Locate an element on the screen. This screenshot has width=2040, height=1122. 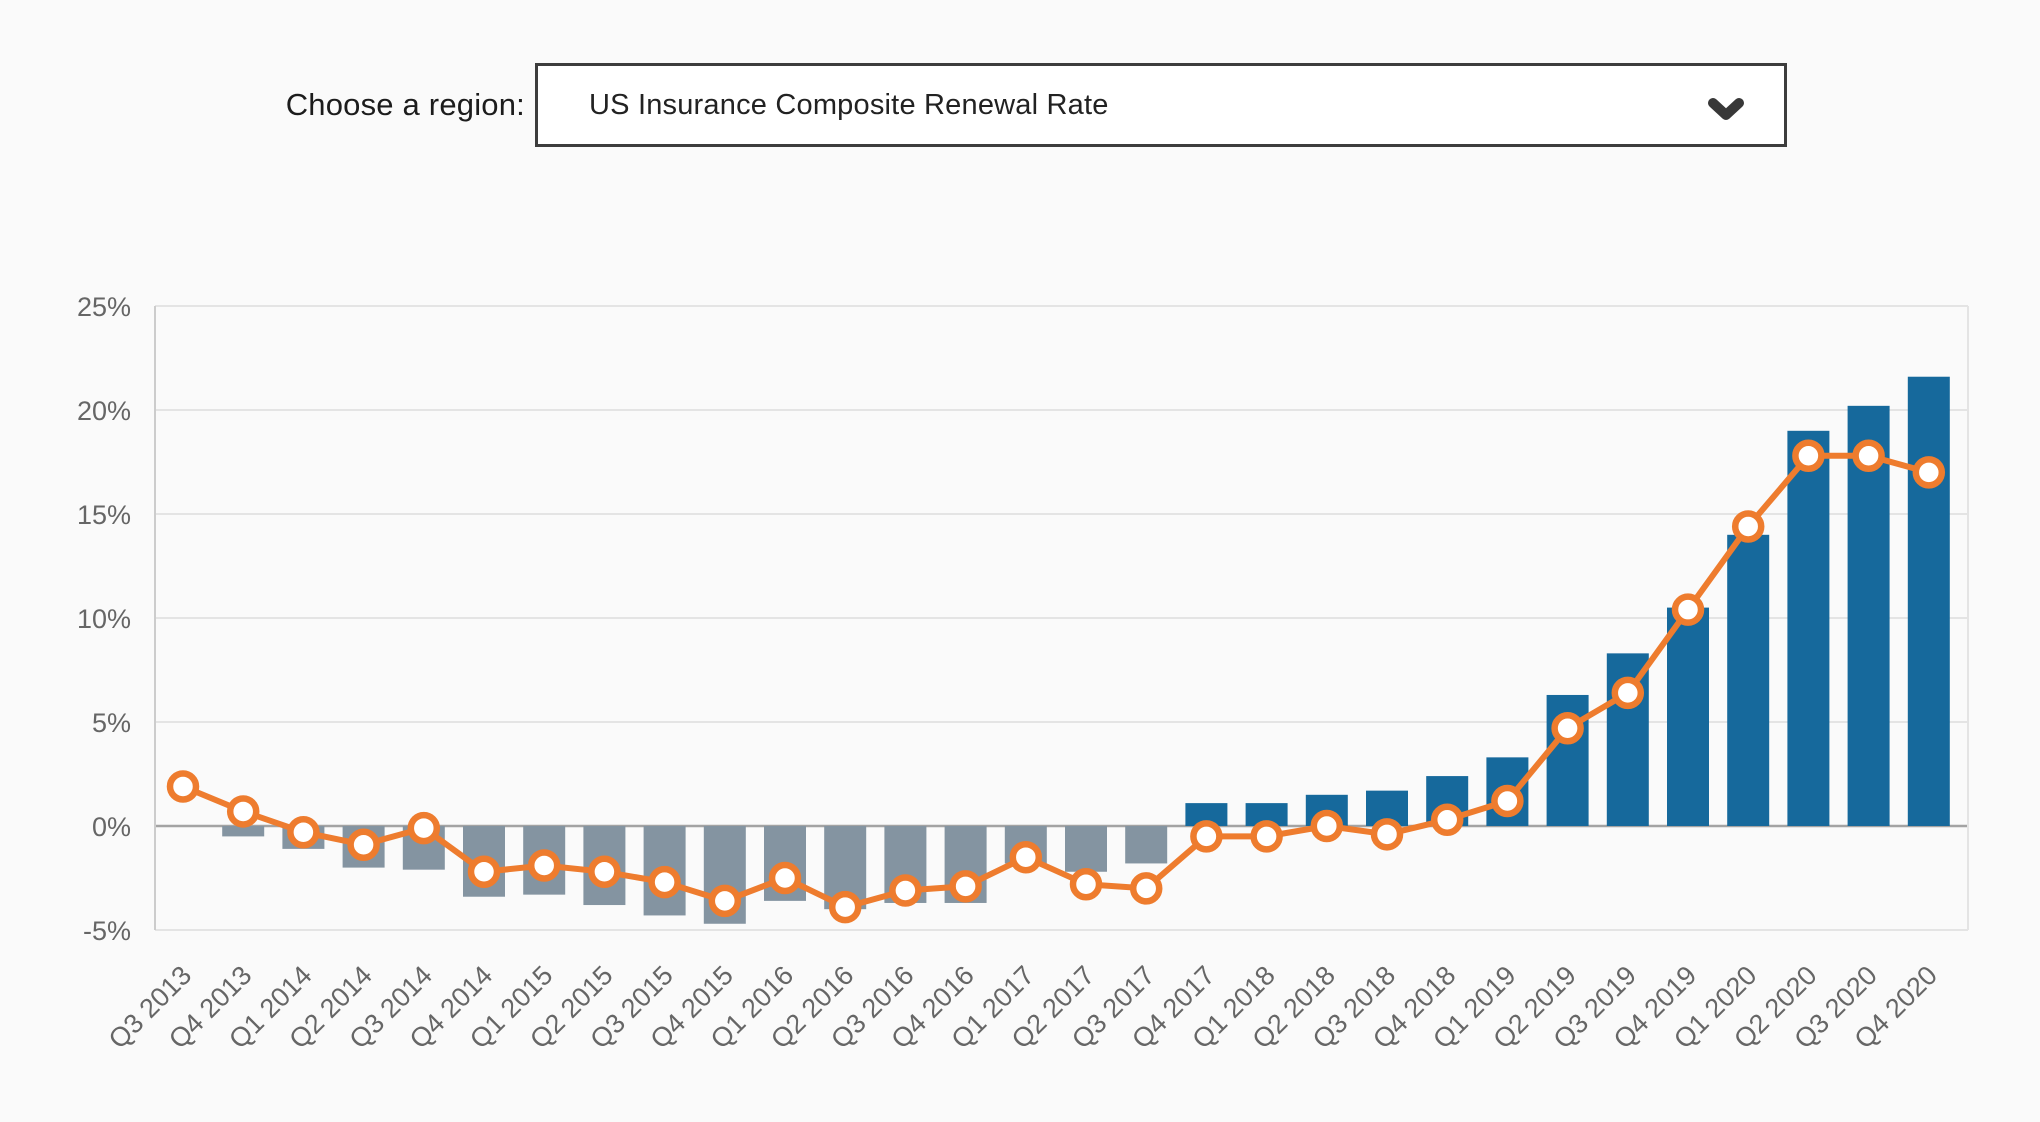
line-marker-q2-2018 is located at coordinates (1327, 826).